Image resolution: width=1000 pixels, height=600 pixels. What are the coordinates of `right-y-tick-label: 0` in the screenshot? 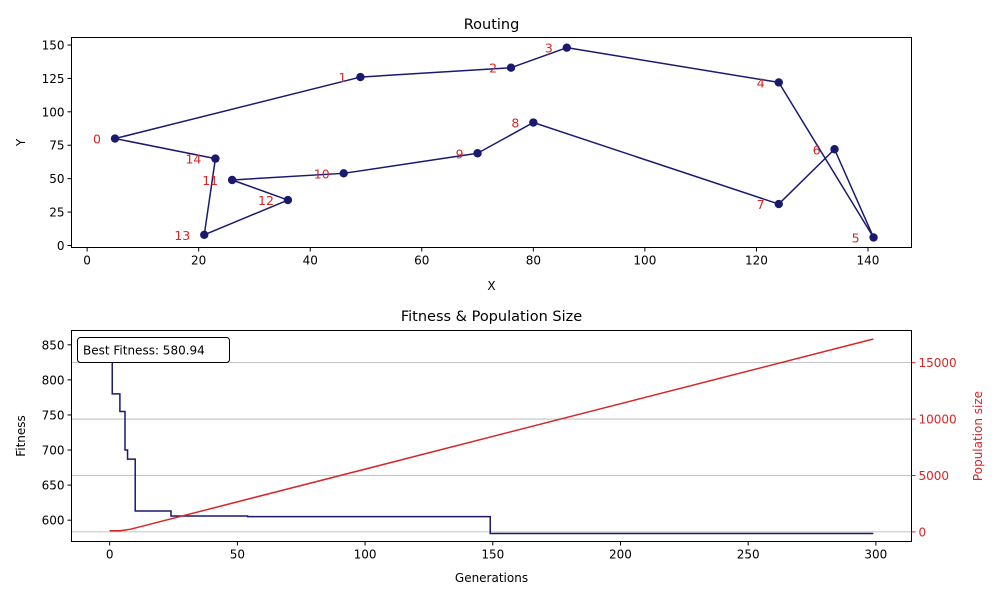 It's located at (923, 532).